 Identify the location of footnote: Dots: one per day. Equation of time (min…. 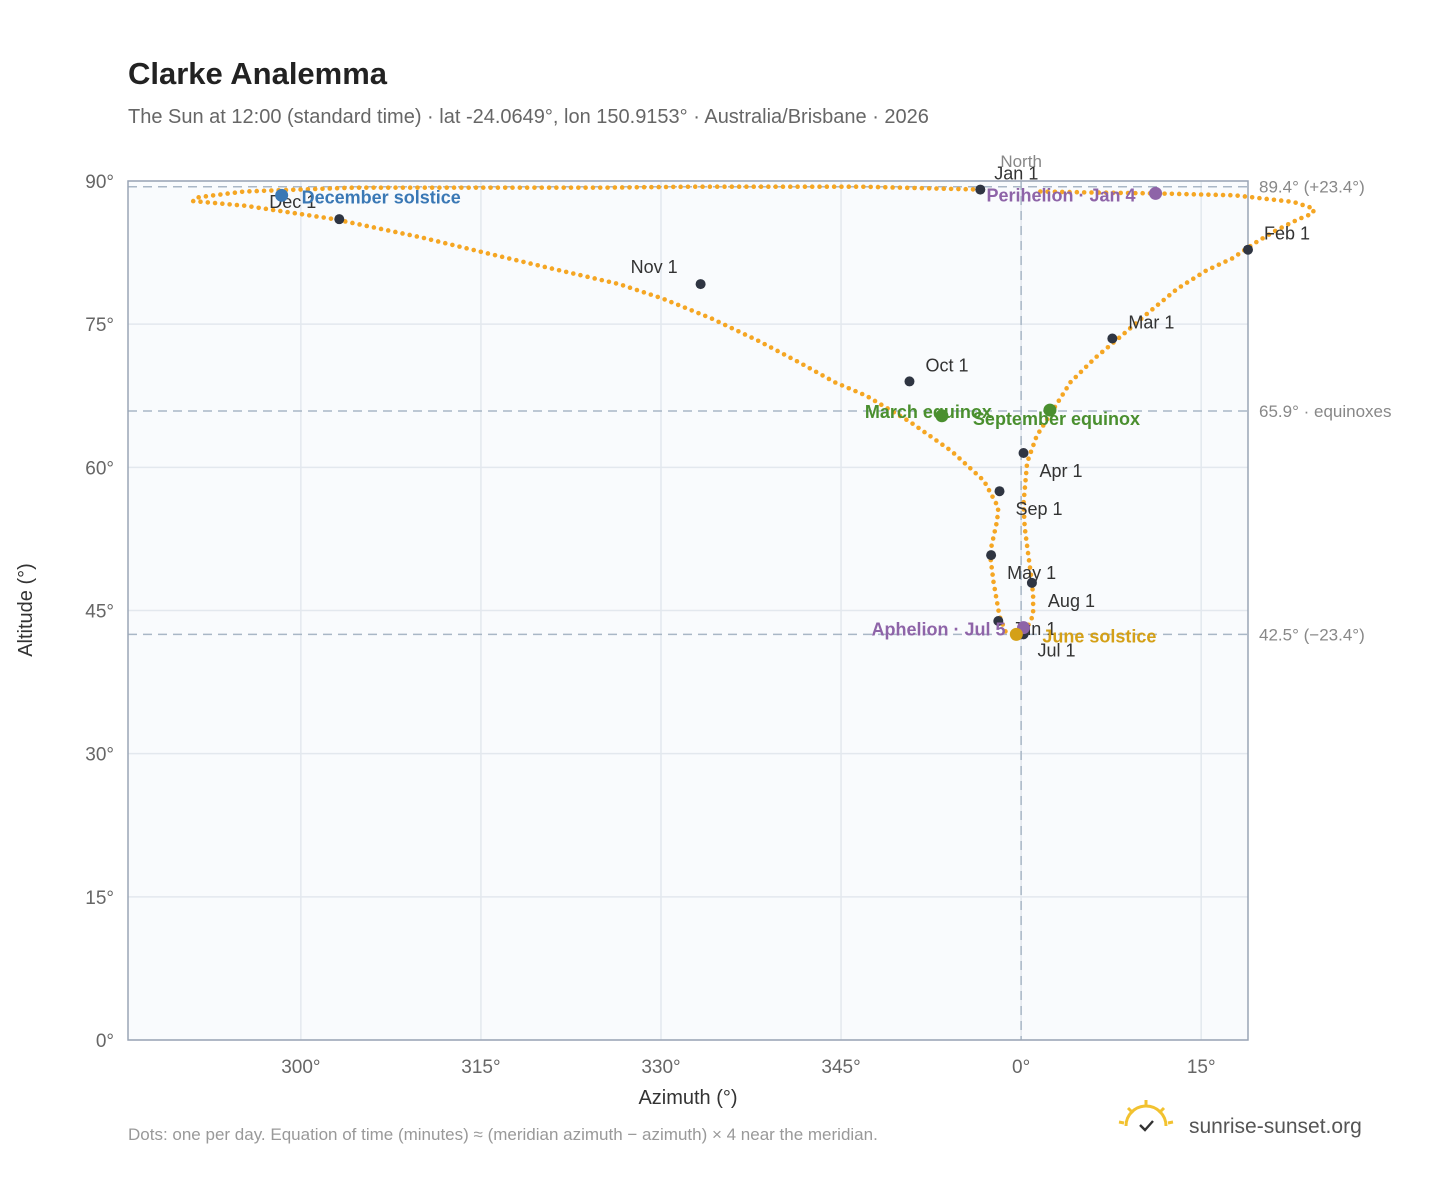
(503, 1134).